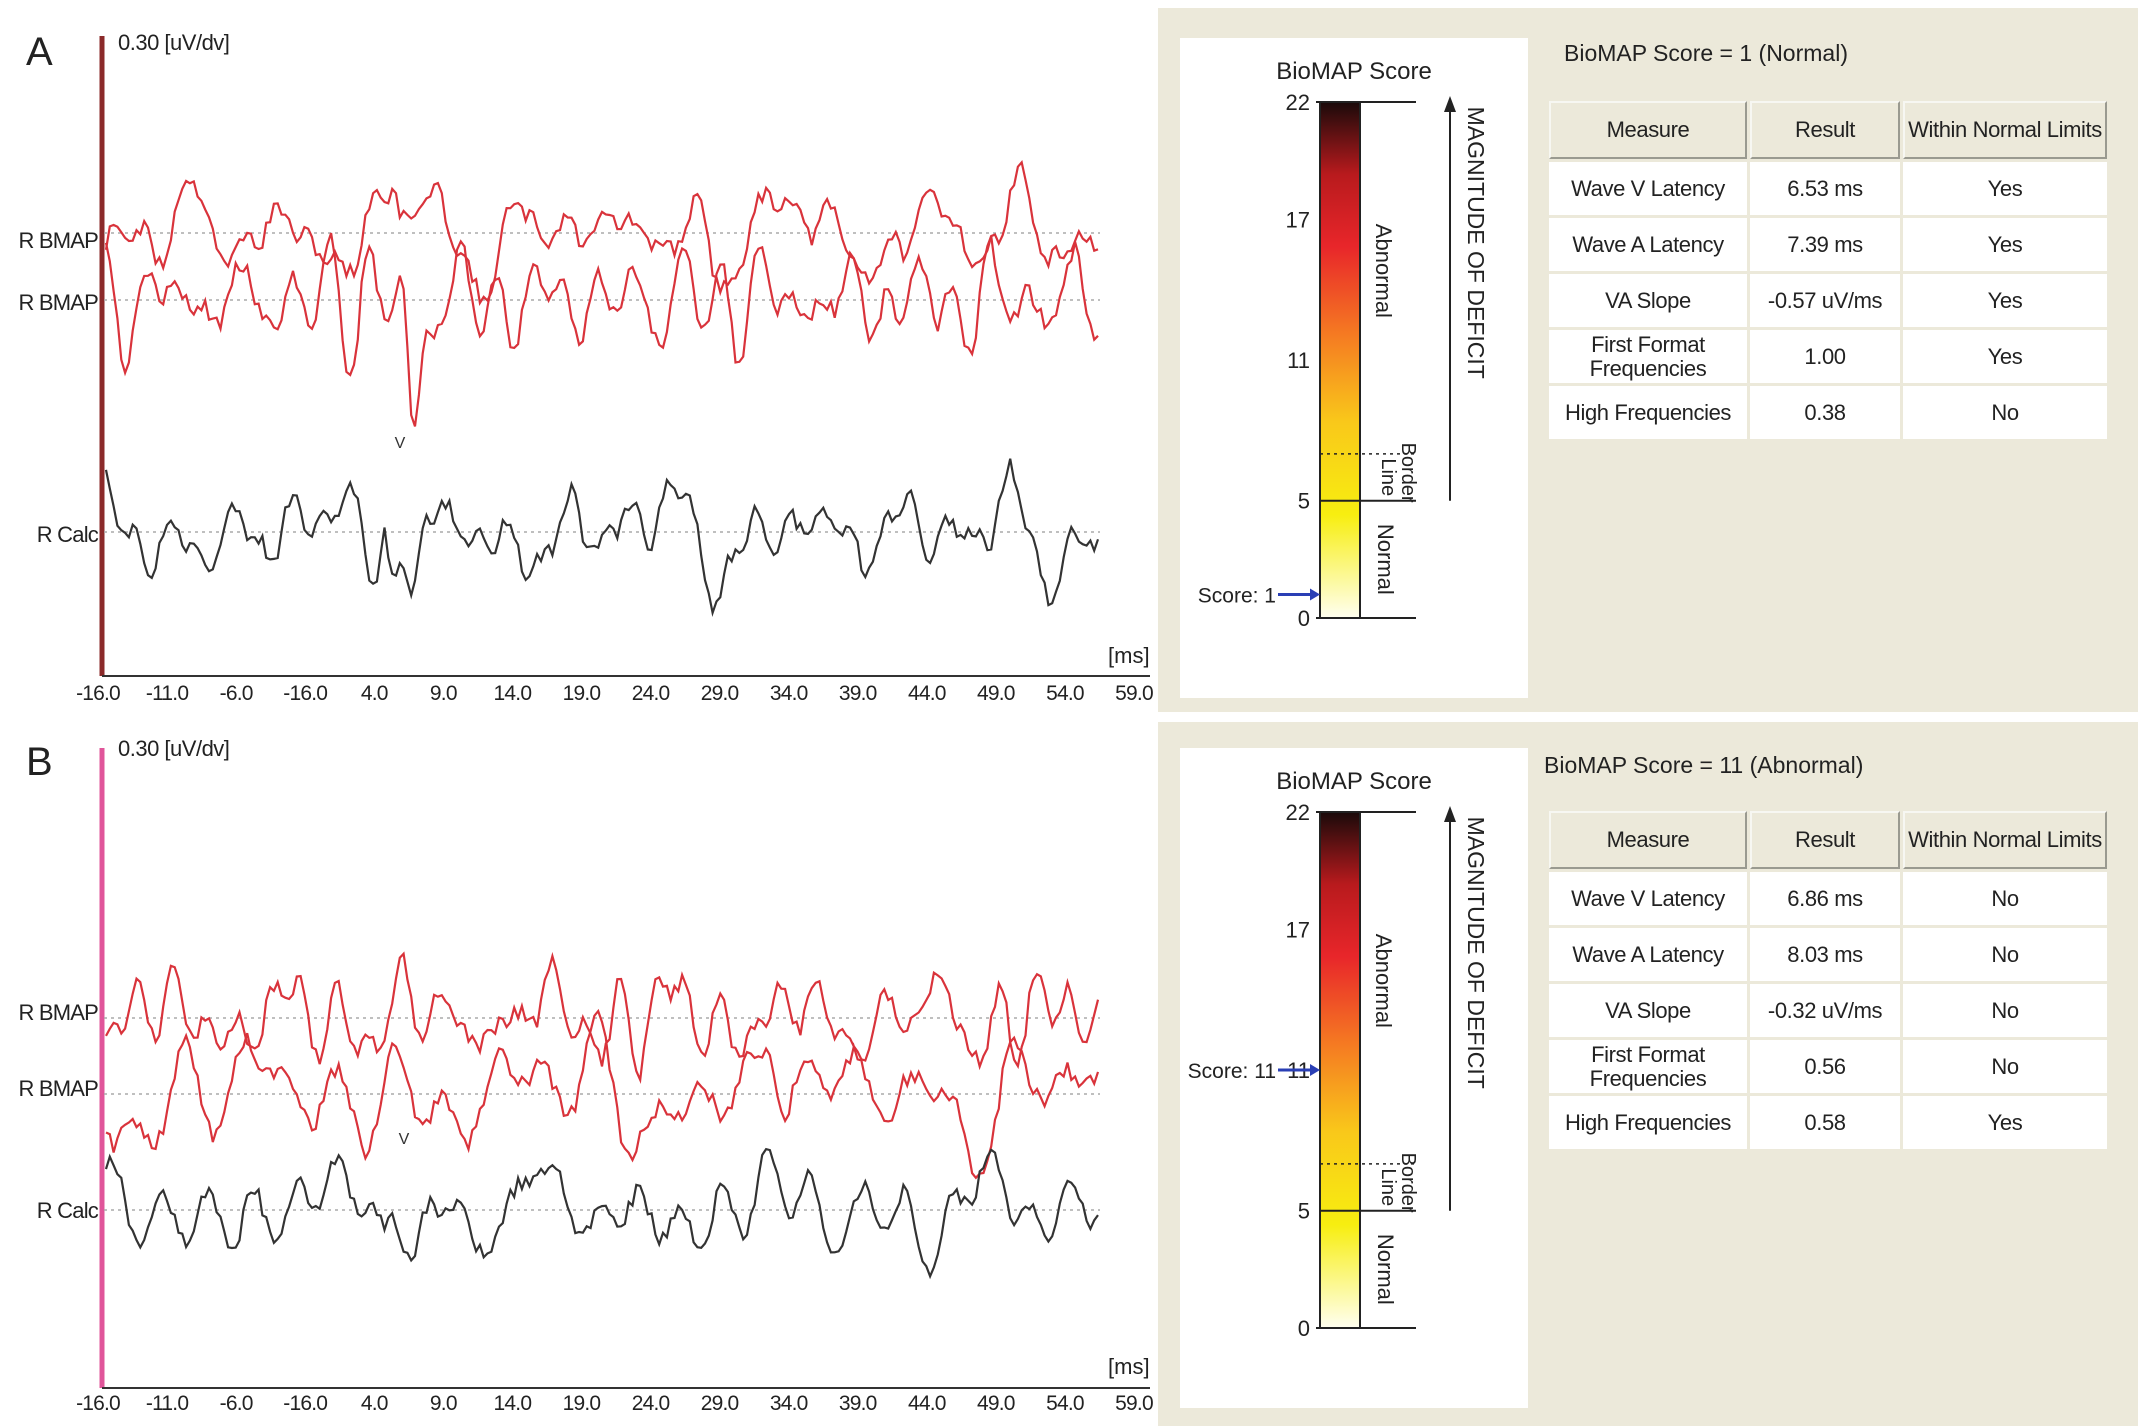 This screenshot has height=1426, width=2138. What do you see at coordinates (1828, 244) in the screenshot?
I see `table-row: Wave A Latency 7.39 ms Yes` at bounding box center [1828, 244].